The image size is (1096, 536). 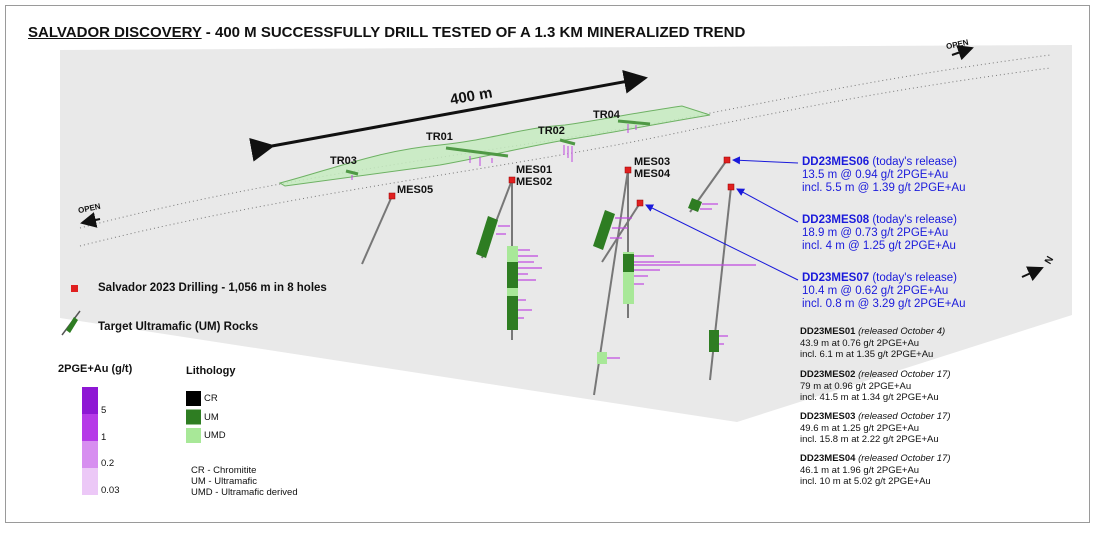 What do you see at coordinates (534, 182) in the screenshot?
I see `hole-label-mes02: MES02` at bounding box center [534, 182].